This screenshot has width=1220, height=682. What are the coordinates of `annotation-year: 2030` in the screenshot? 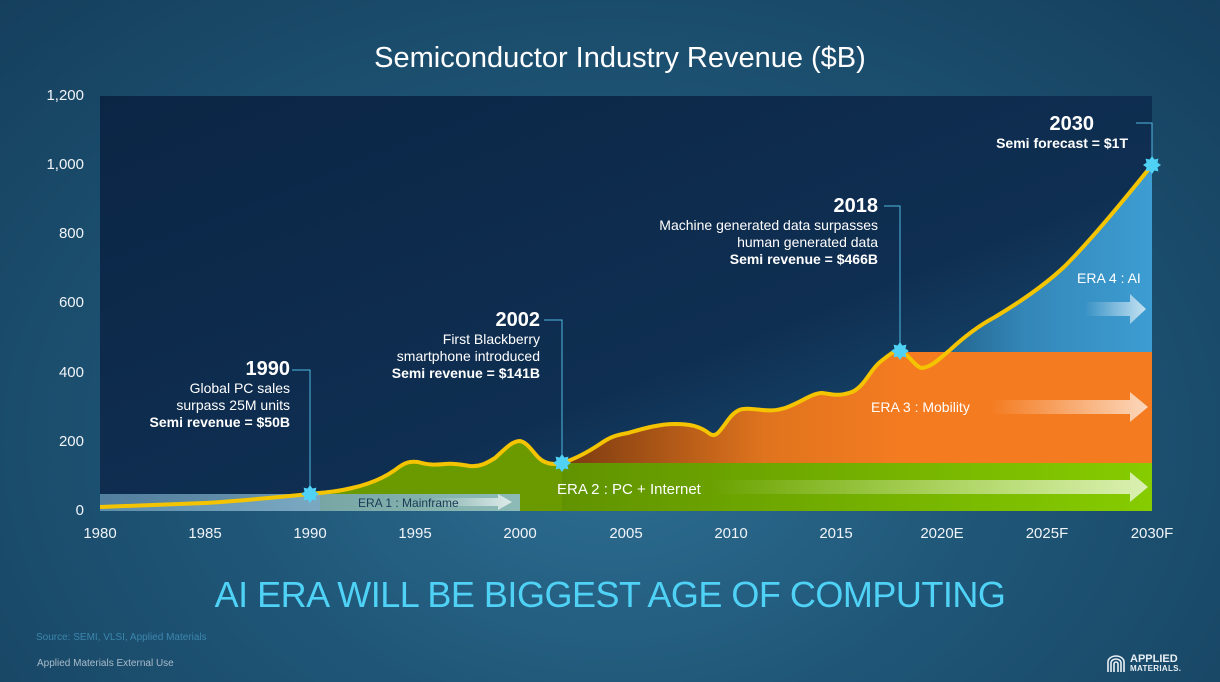 It's located at (1072, 124).